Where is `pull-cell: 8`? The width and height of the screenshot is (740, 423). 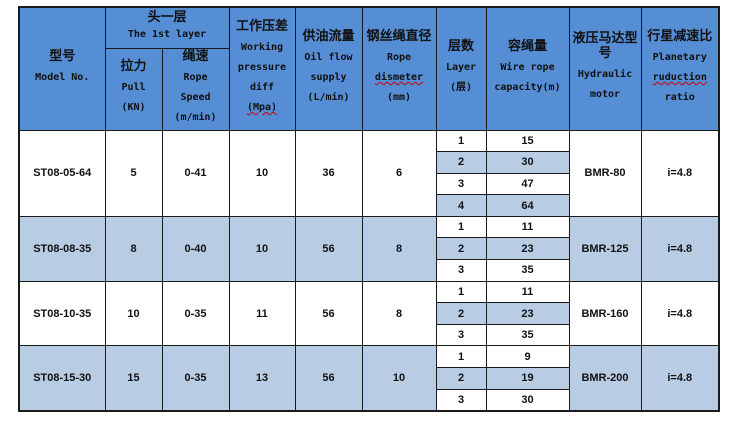 pull-cell: 8 is located at coordinates (133, 248).